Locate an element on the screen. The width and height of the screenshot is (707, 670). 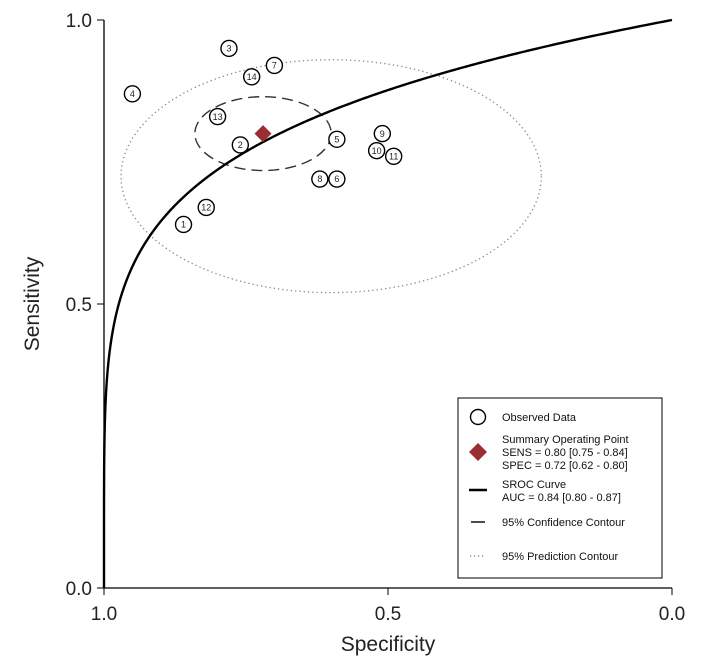
y-axis-title: Sensitivity is located at coordinates (32, 303).